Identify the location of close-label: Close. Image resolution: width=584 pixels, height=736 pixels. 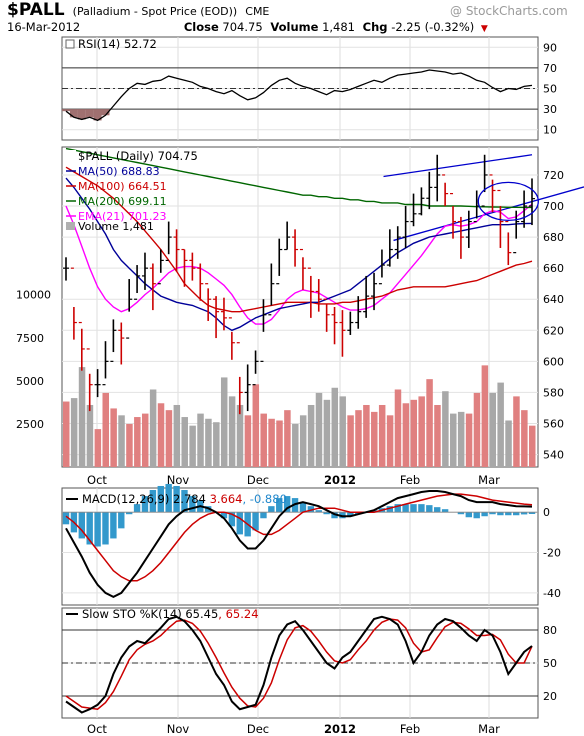
(201, 27).